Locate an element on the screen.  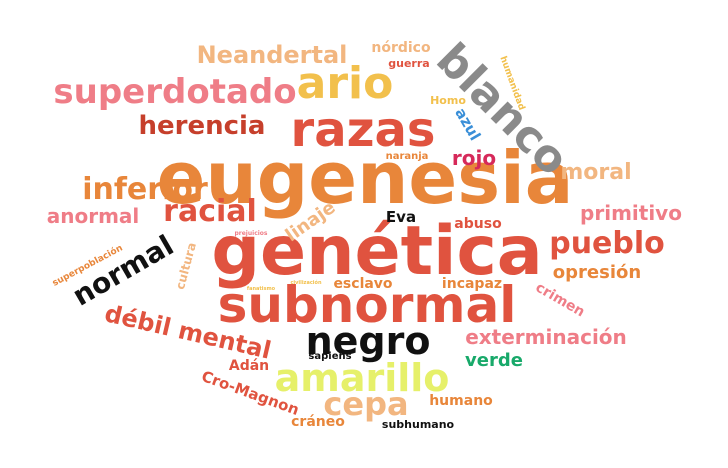
word-civilizacion: civilización is located at coordinates (306, 282).